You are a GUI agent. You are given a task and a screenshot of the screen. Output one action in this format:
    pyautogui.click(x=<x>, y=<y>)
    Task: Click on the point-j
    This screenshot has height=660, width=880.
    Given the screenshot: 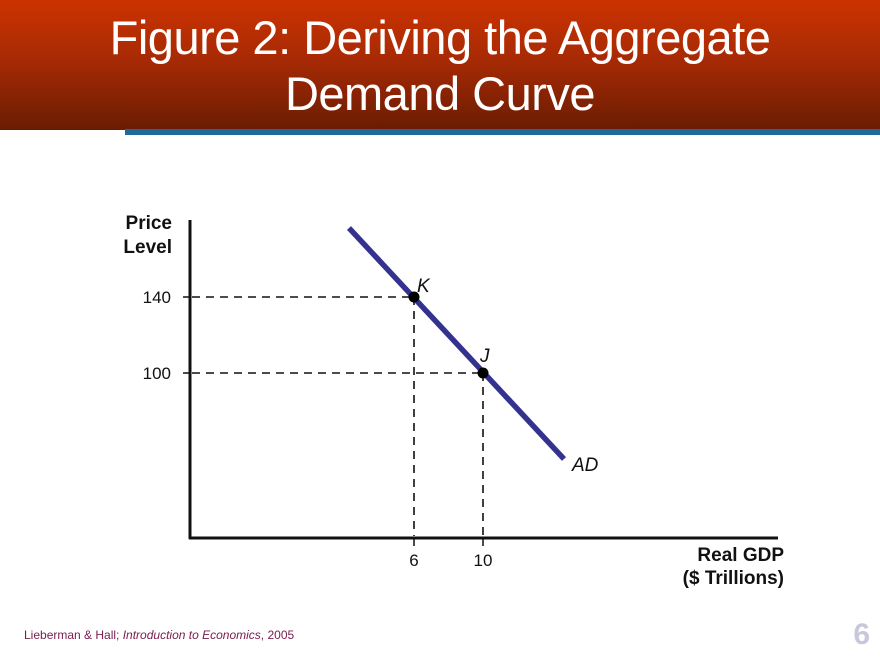 What is the action you would take?
    pyautogui.click(x=483, y=373)
    